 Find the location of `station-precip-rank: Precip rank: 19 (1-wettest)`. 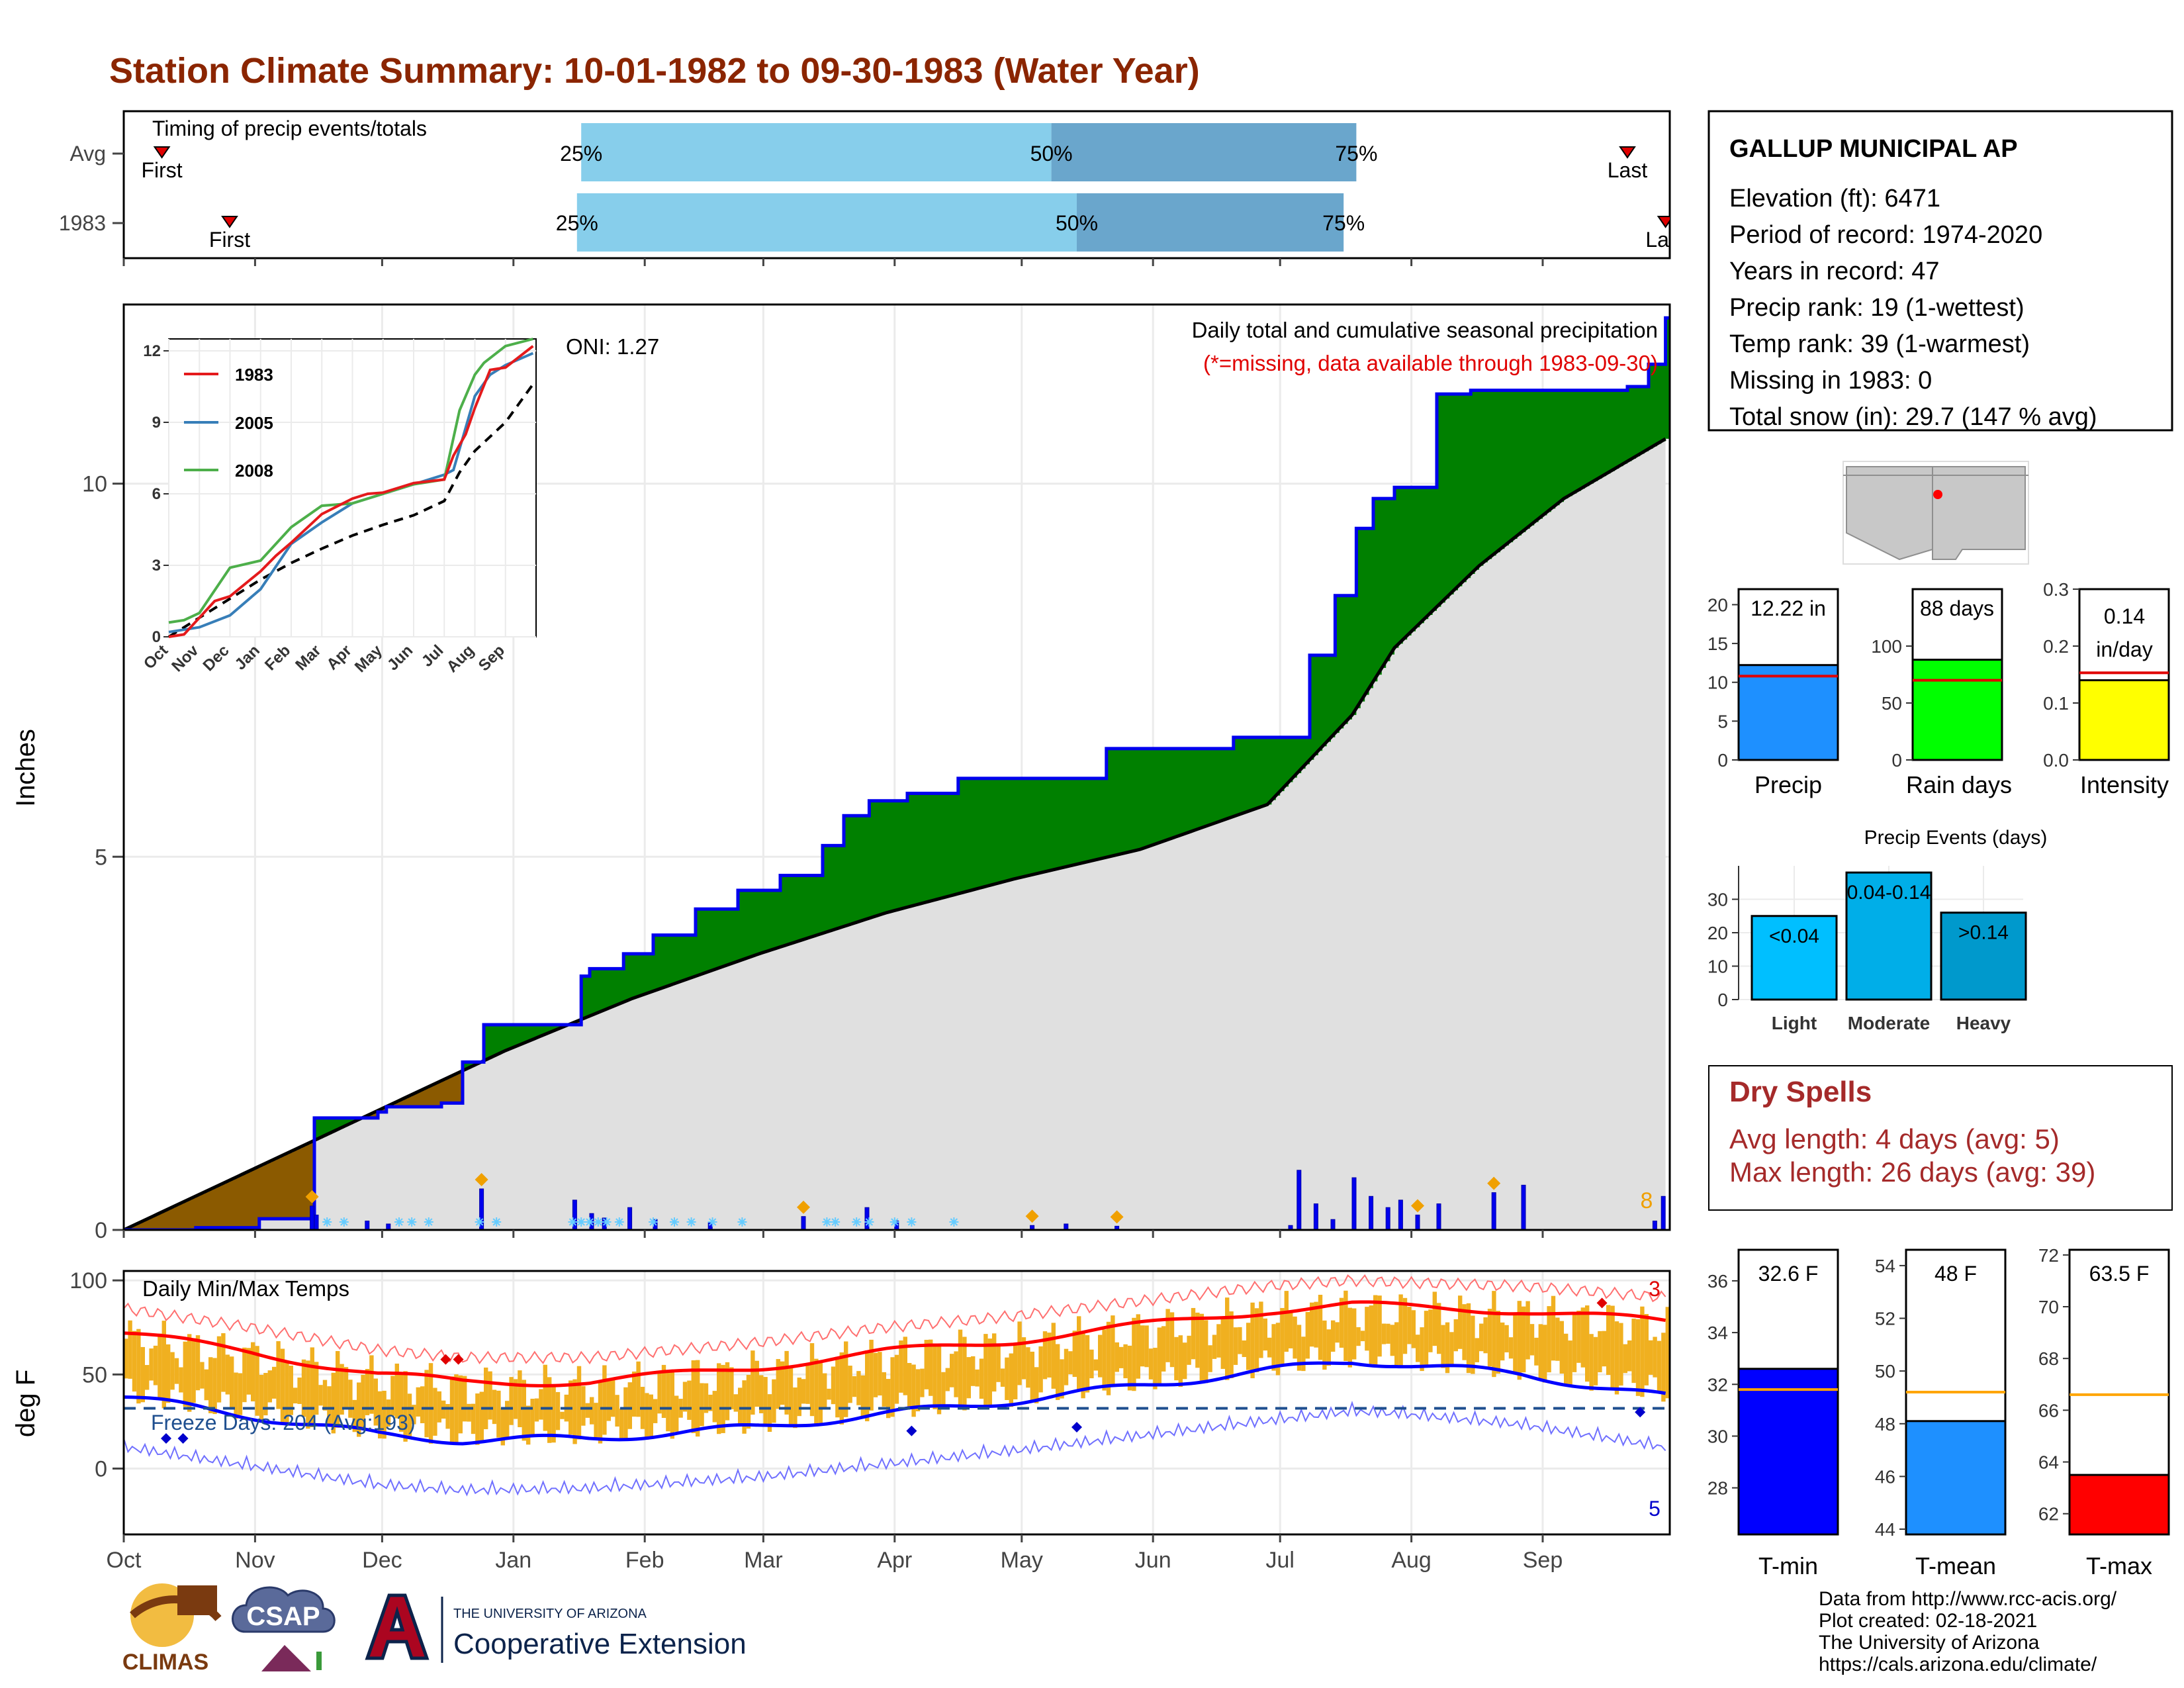

station-precip-rank: Precip rank: 19 (1-wettest) is located at coordinates (1877, 308).